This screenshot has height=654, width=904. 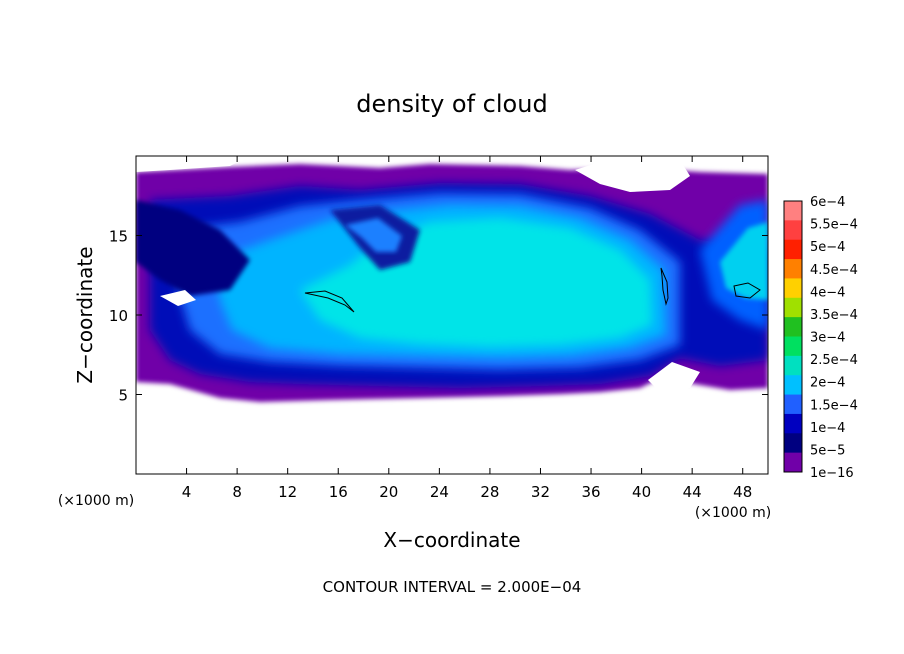 What do you see at coordinates (834, 360) in the screenshot?
I see `colorbar-label: 2.5e−4` at bounding box center [834, 360].